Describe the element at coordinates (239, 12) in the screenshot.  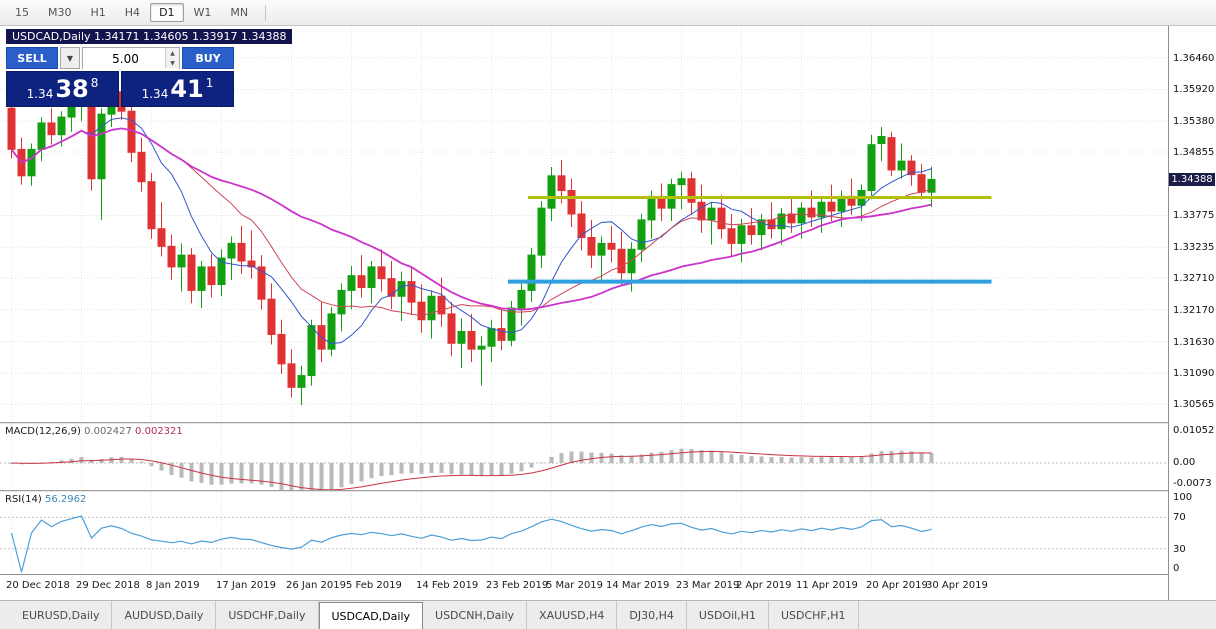
I see `timeframe-button-mn: MN` at that location.